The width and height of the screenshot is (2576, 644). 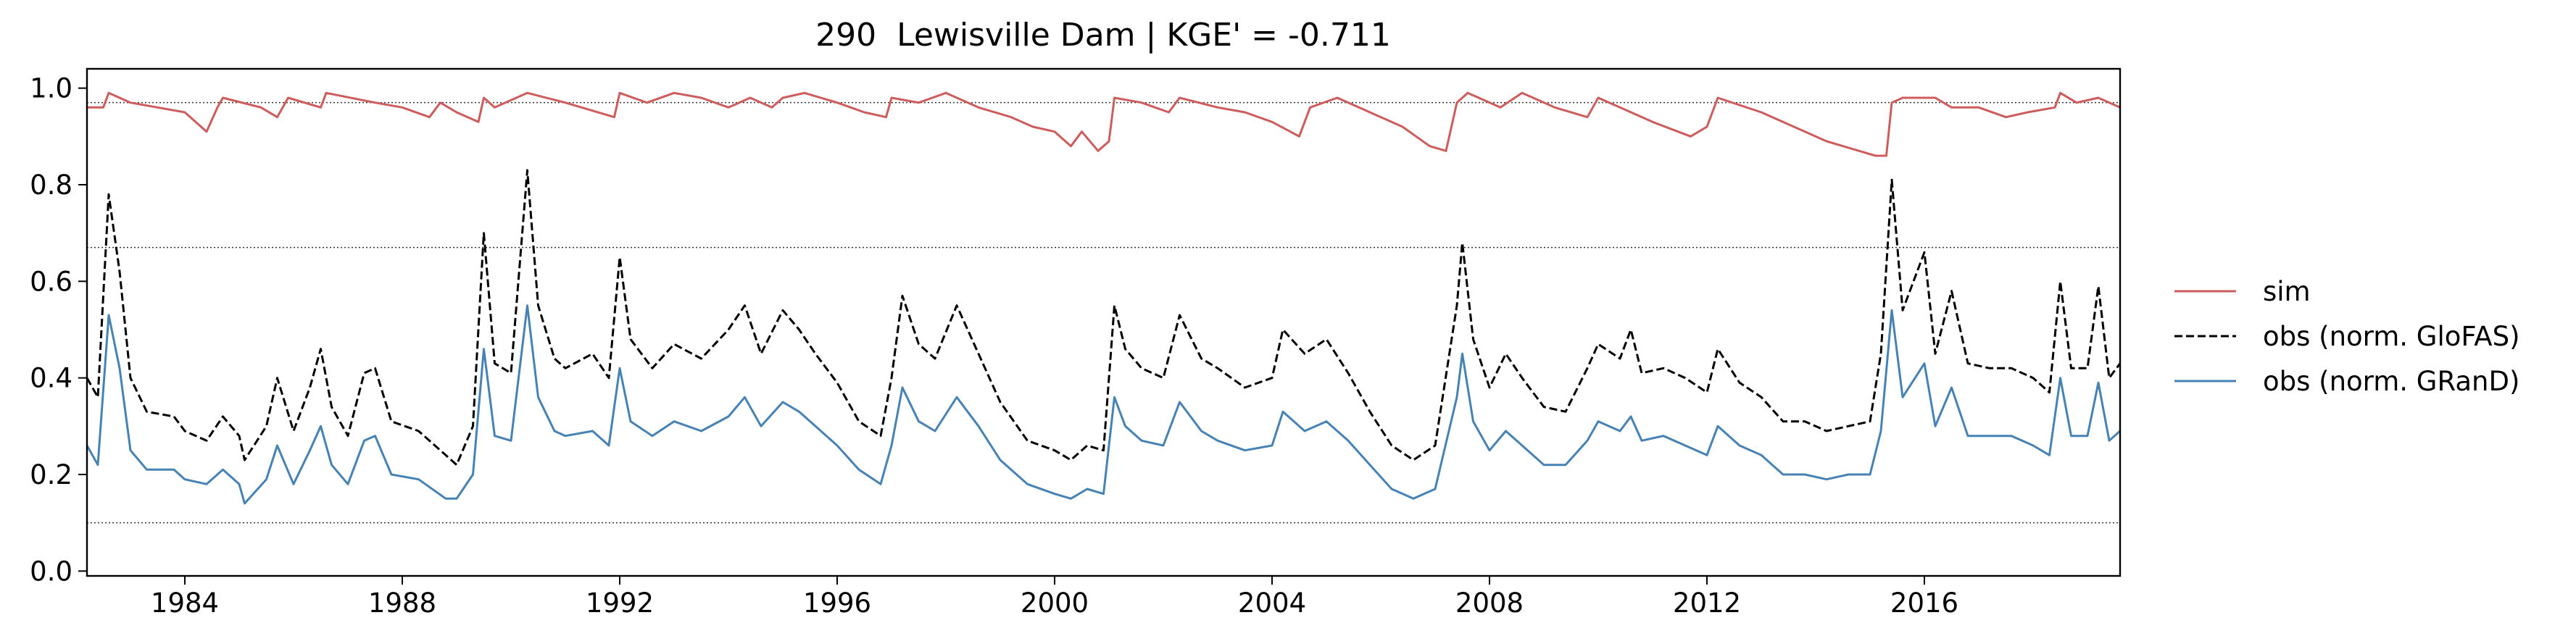 What do you see at coordinates (51, 88) in the screenshot?
I see `y-tick-label: 1.0` at bounding box center [51, 88].